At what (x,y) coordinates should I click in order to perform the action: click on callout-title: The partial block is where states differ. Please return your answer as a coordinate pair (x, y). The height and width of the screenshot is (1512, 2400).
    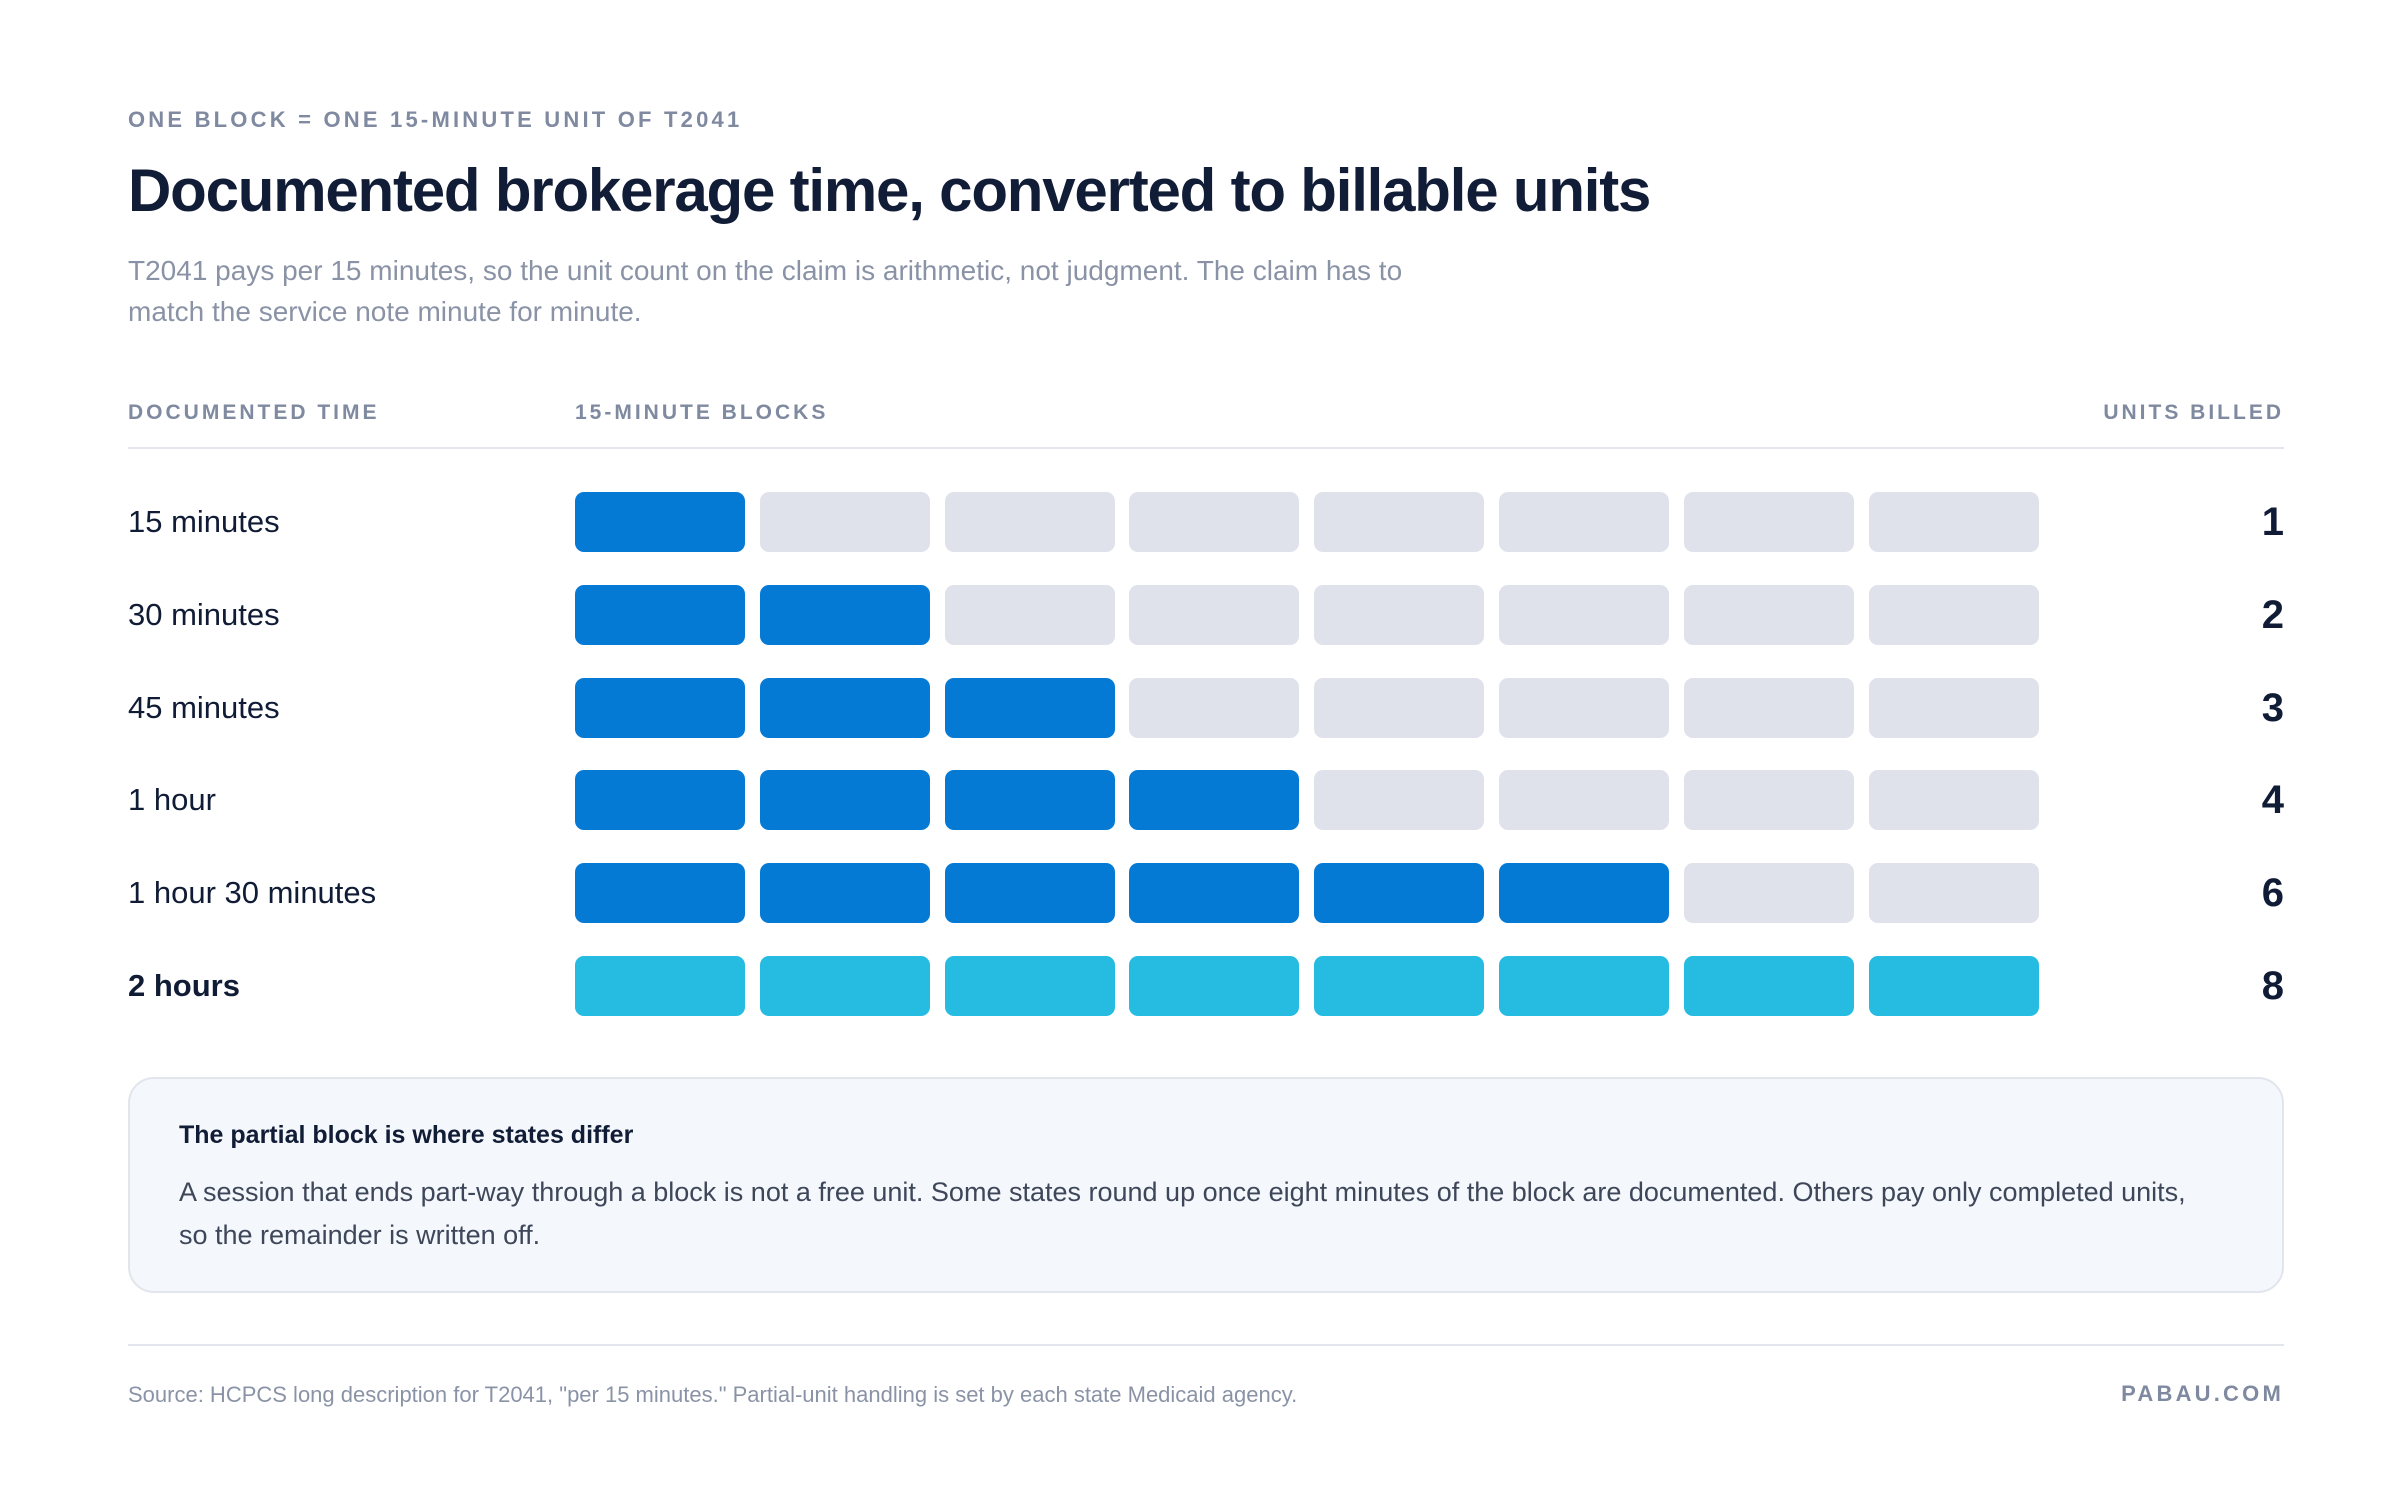
    Looking at the image, I should click on (406, 1135).